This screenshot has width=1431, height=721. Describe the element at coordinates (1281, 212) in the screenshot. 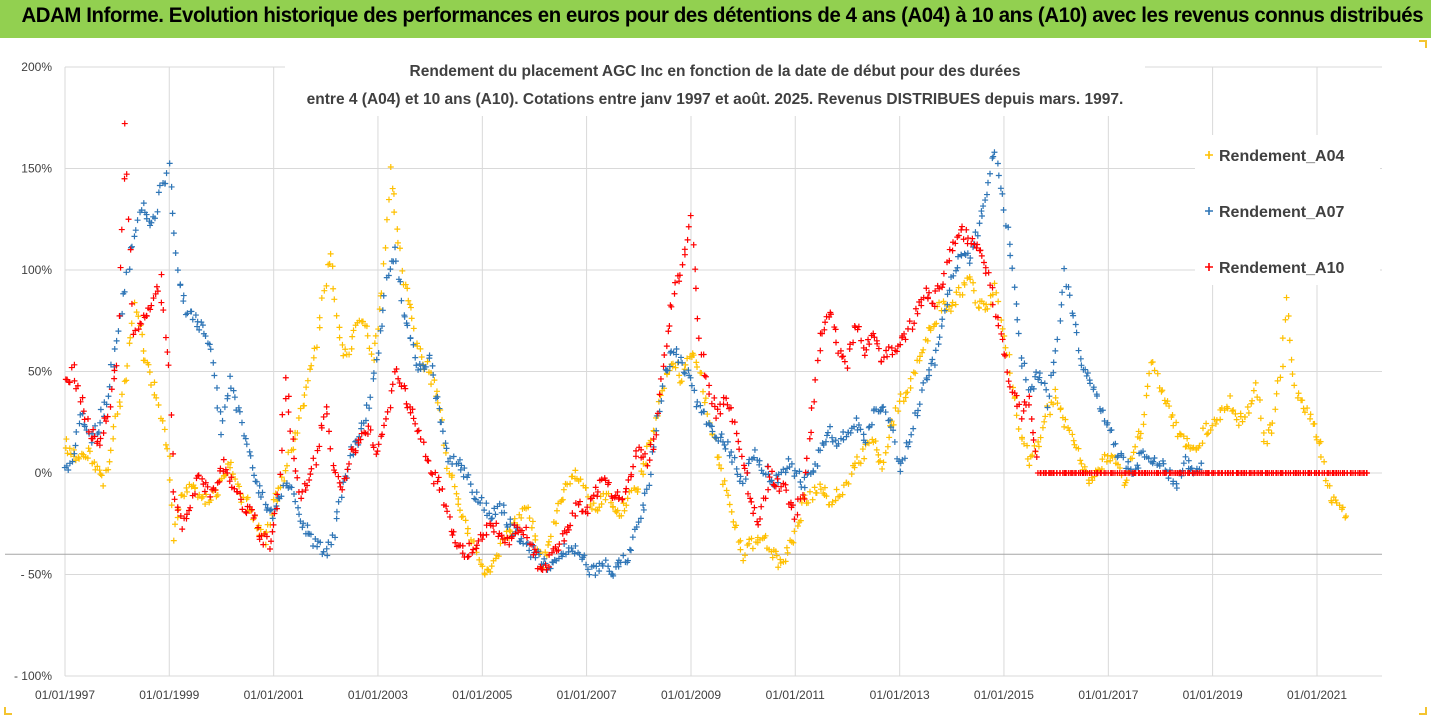

I see `legend-label-Rendement_A07: Rendement_A07` at that location.